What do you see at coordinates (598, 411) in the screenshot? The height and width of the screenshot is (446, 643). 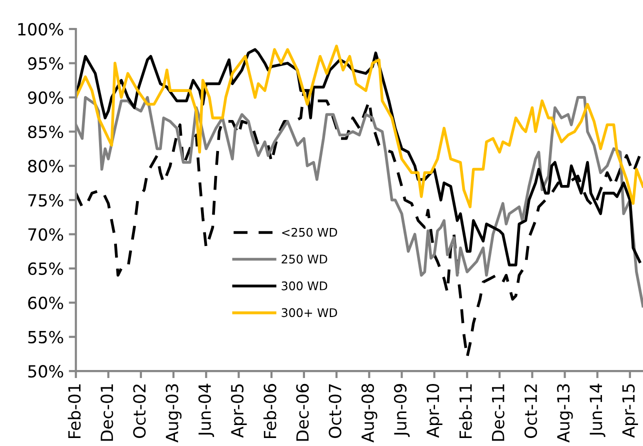 I see `x-tick-label: Jun-14` at bounding box center [598, 411].